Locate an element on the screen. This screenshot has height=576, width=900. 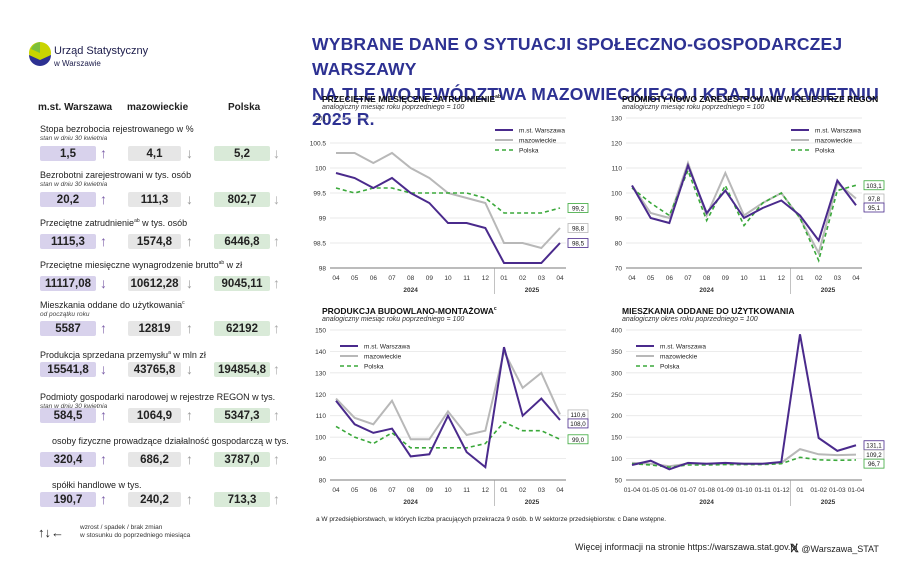
y-tick-label: 100 is located at coordinates (320, 169).